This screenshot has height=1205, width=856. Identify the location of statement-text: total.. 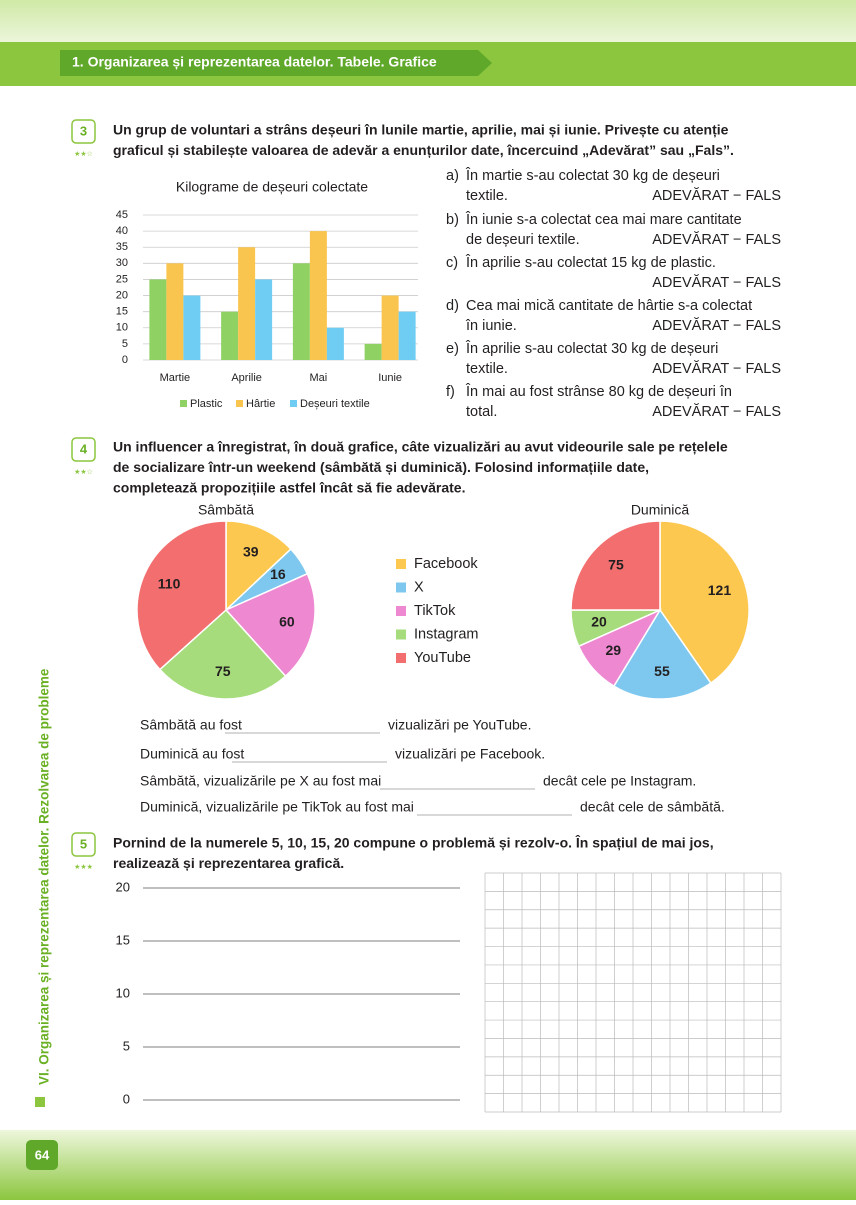
(481, 412).